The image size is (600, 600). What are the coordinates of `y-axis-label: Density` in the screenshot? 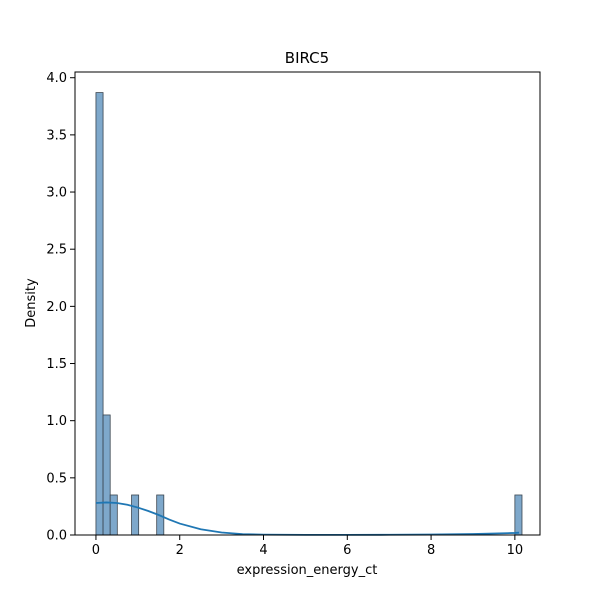 It's located at (31, 303).